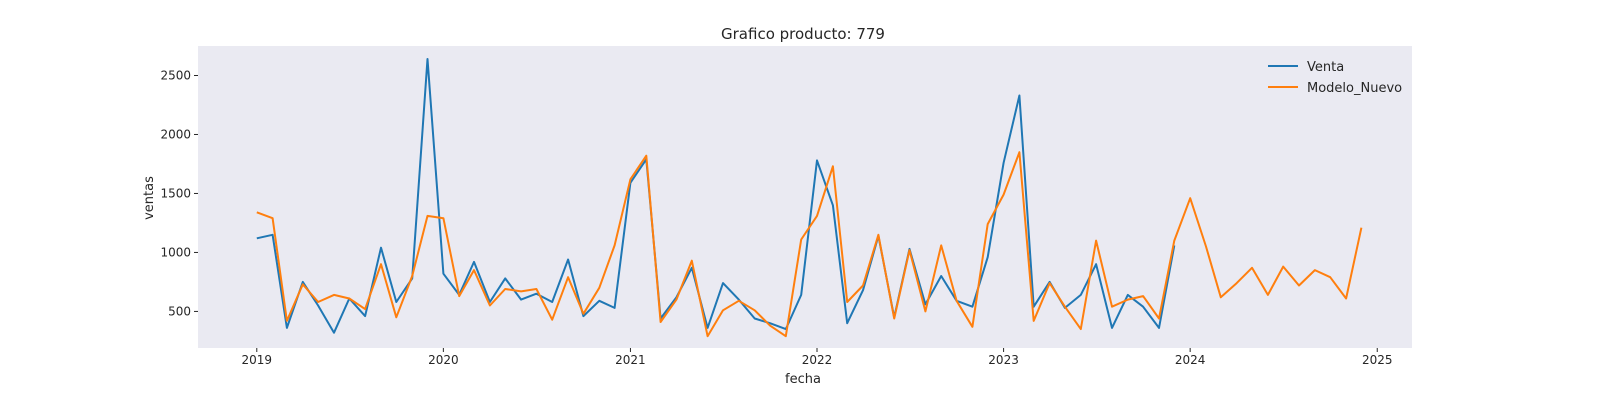 Image resolution: width=1600 pixels, height=400 pixels. Describe the element at coordinates (803, 34) in the screenshot. I see `chart-title: Grafico producto: 779` at that location.